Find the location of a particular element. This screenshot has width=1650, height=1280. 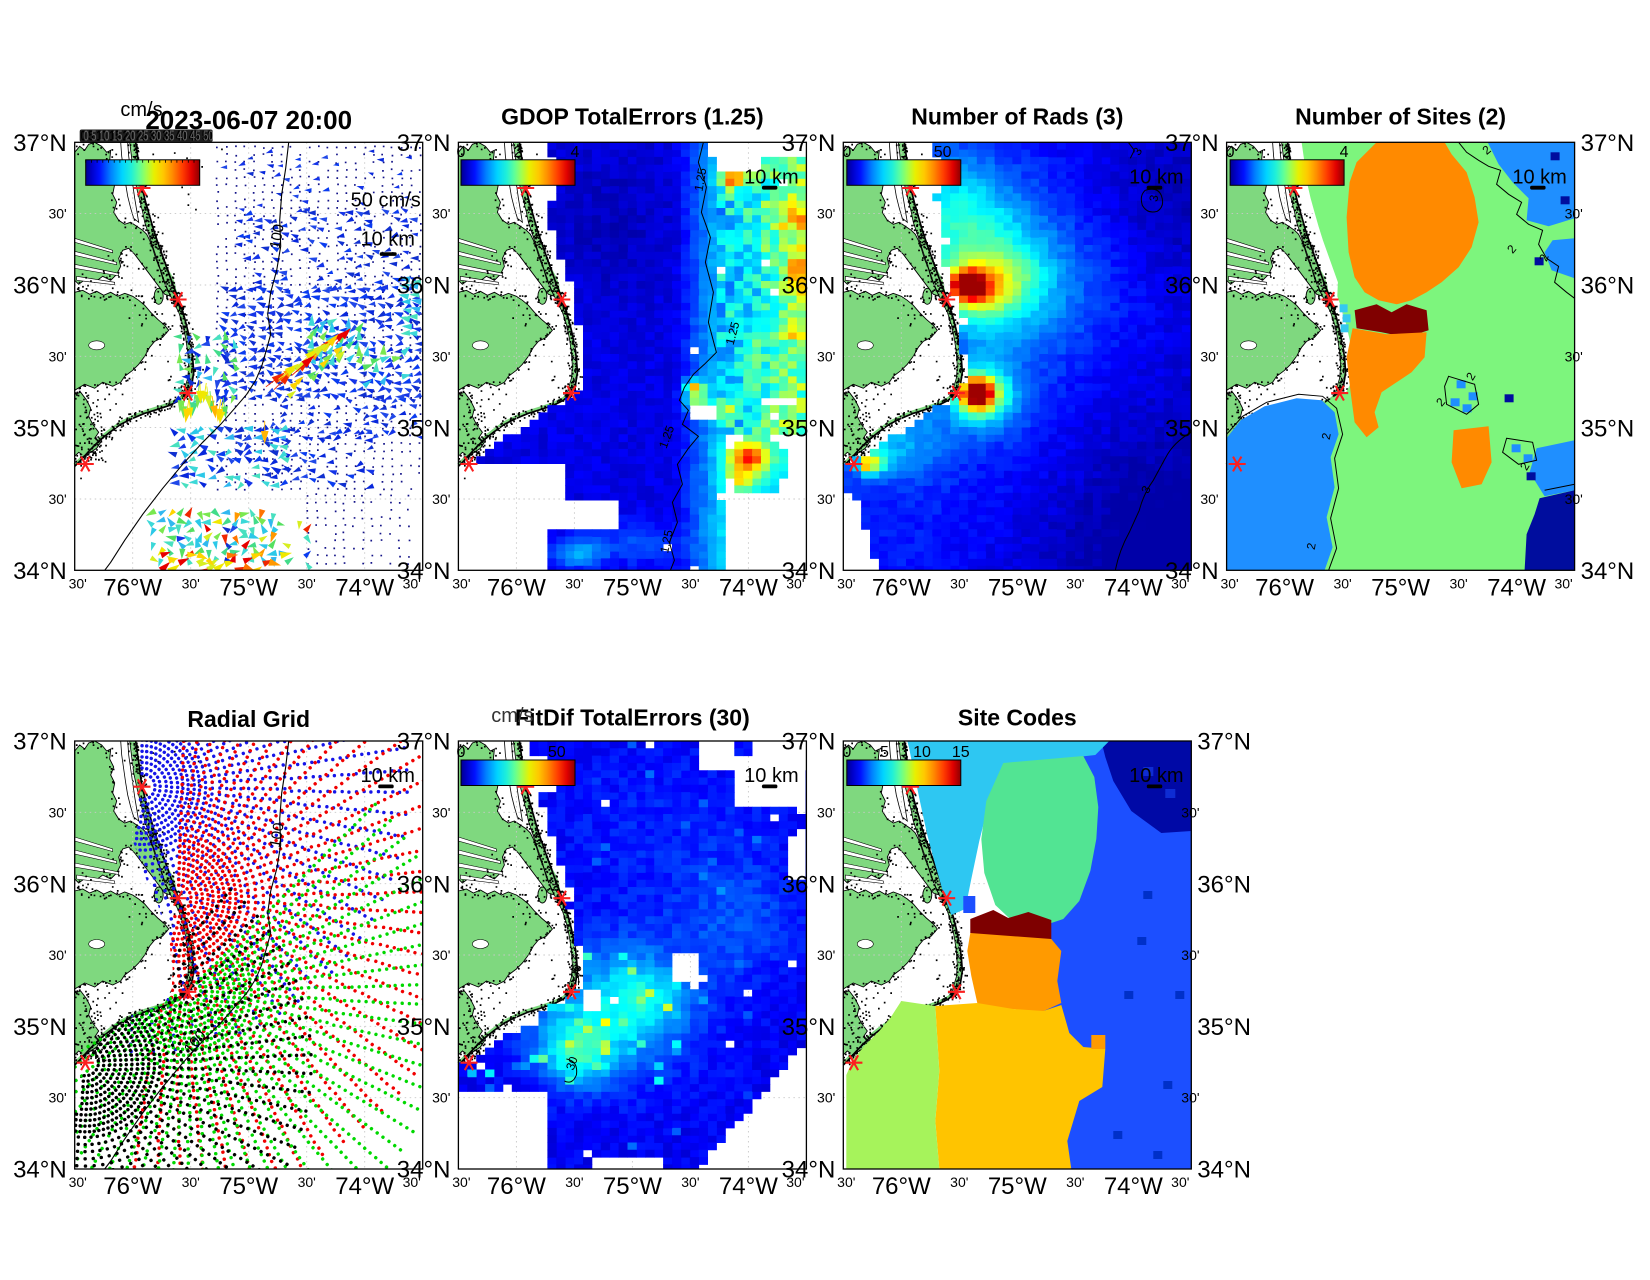

svg-text: Number of Rads (3) is located at coordinates (1017, 117).